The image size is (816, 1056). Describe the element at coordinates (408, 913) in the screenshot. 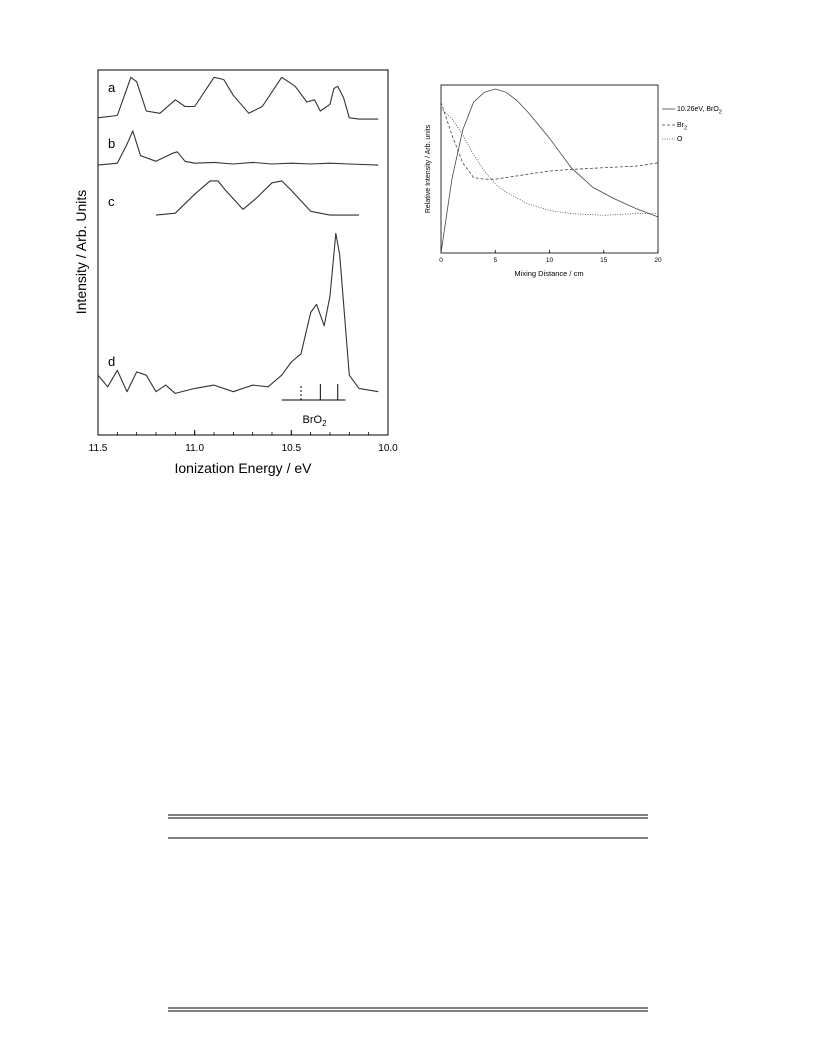

I see `table-rules` at that location.